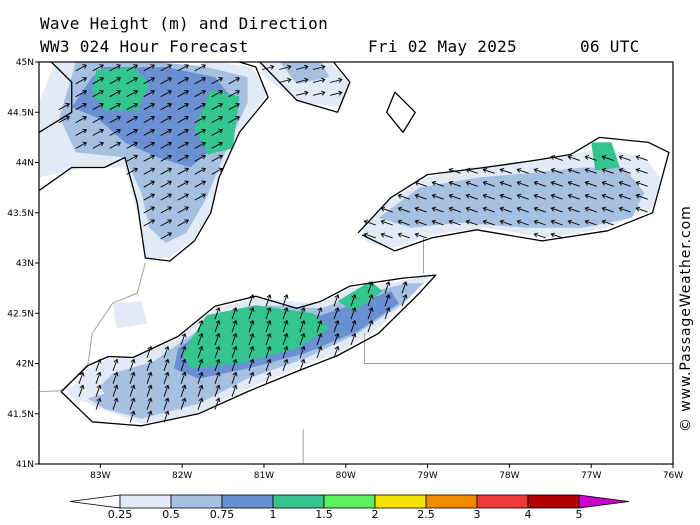 This screenshot has height=525, width=700. Describe the element at coordinates (144, 46) in the screenshot. I see `model-label: WW3 024 Hour Forecast` at that location.